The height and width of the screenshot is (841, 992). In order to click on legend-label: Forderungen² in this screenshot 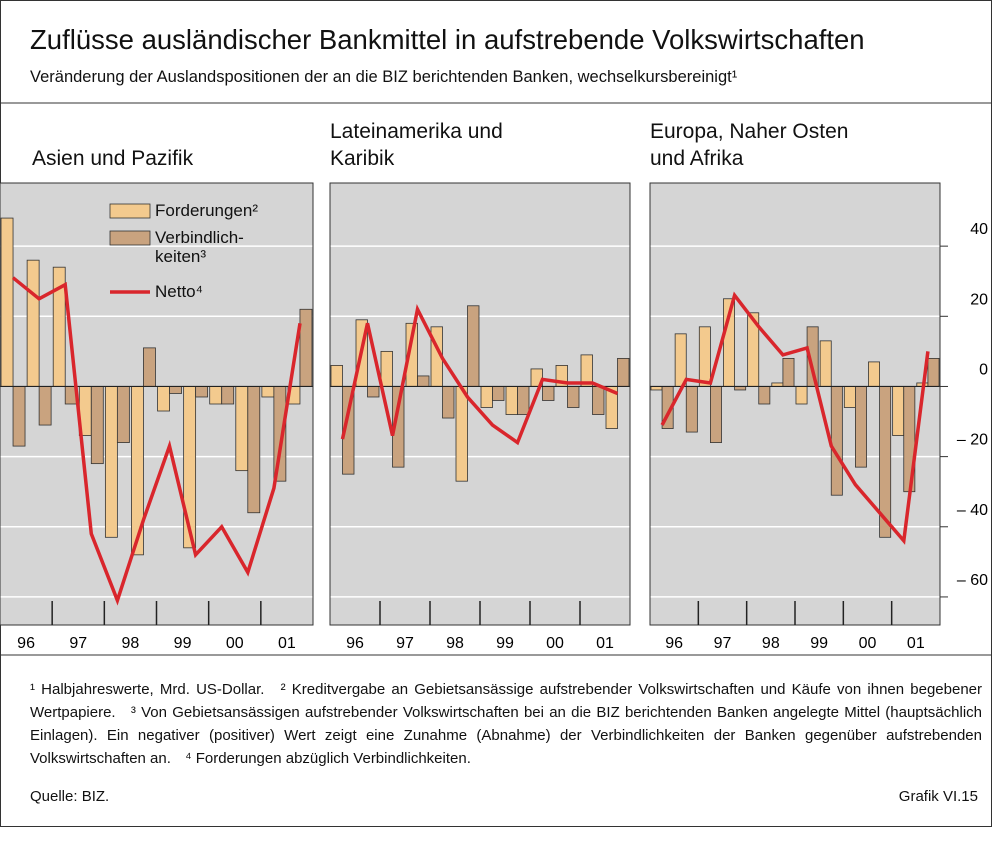, I will do `click(207, 210)`.